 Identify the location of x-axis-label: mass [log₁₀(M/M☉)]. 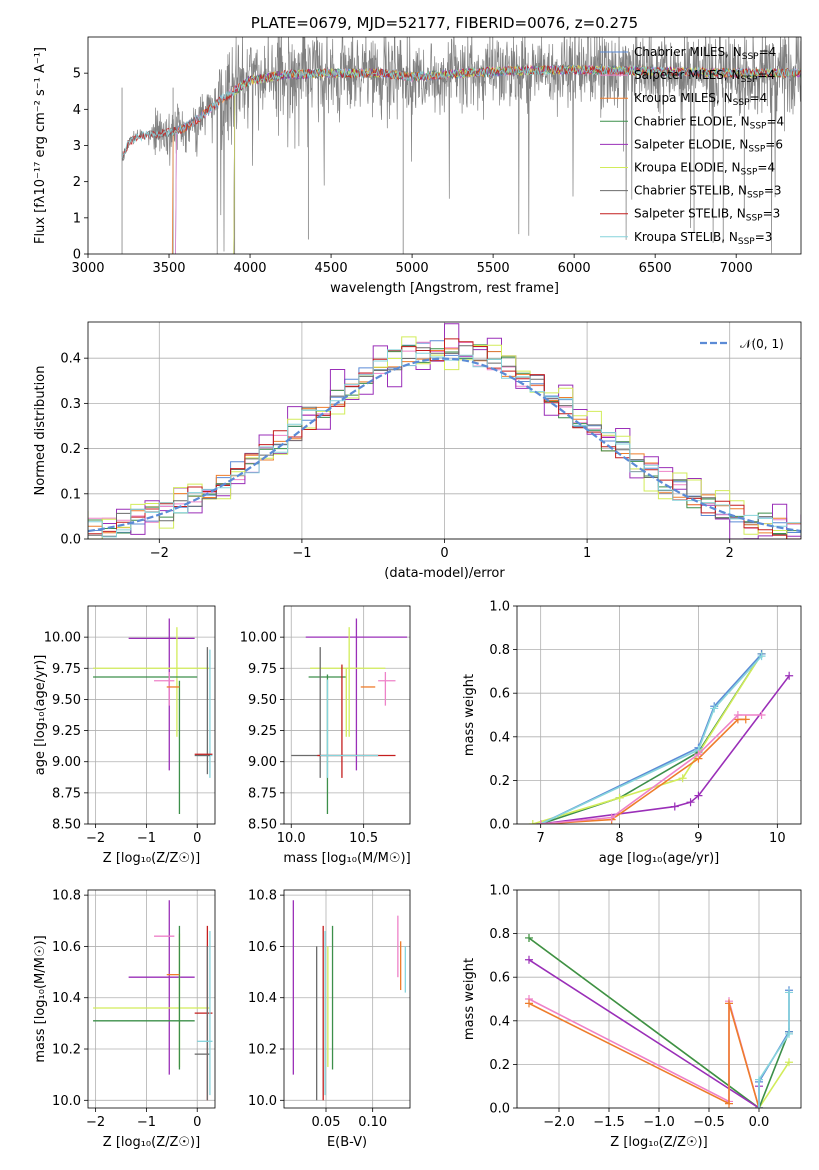
(346, 858).